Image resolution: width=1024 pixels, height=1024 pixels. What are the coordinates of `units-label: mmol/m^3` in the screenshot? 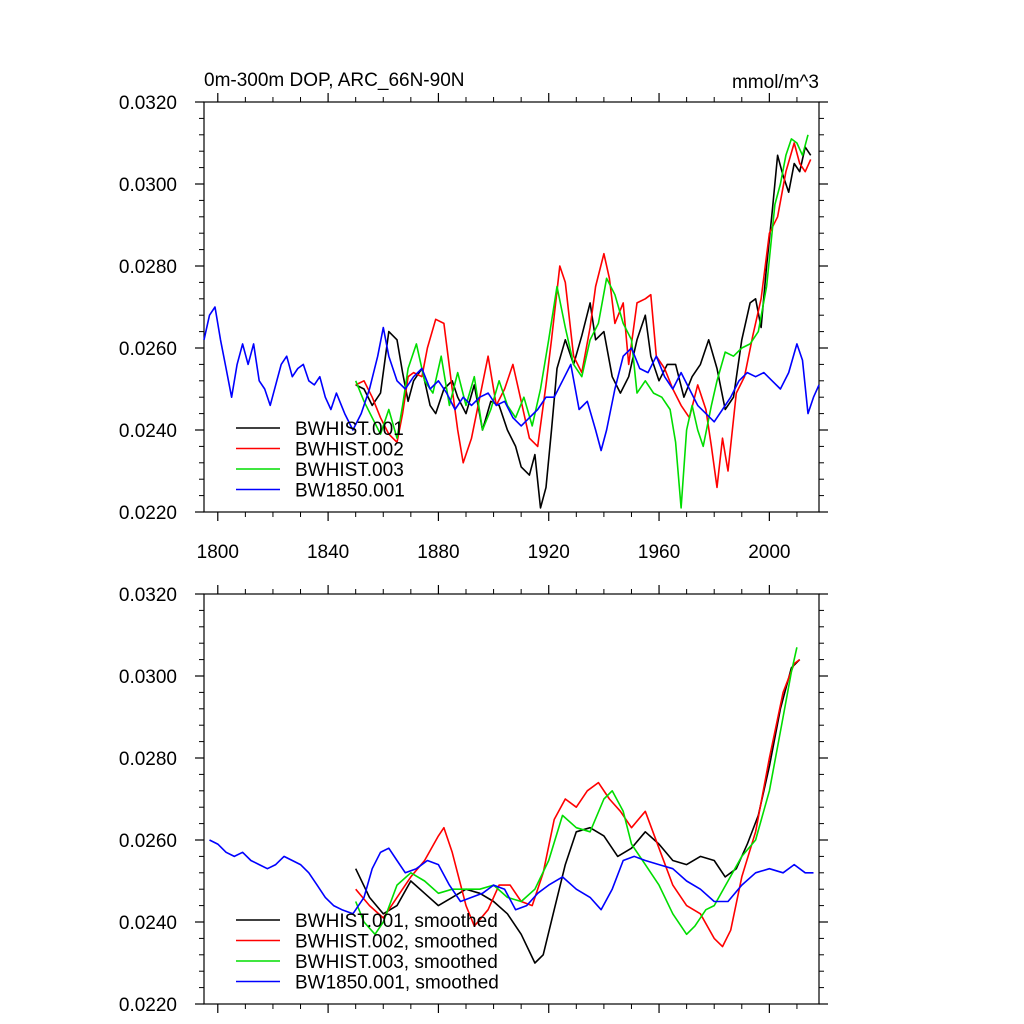 It's located at (775, 82).